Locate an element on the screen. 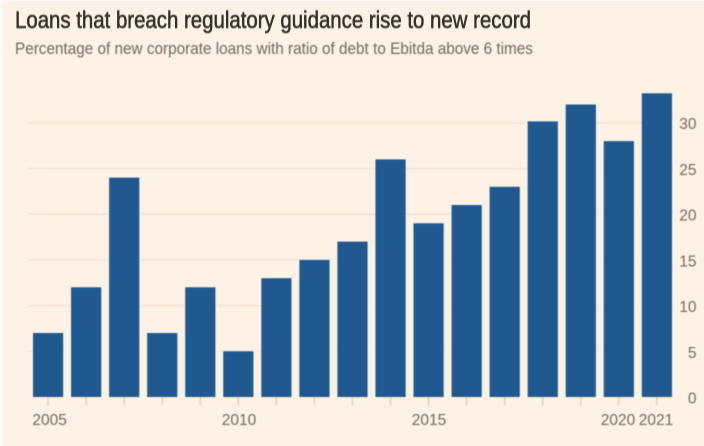  svg-text: 2021 is located at coordinates (656, 420).